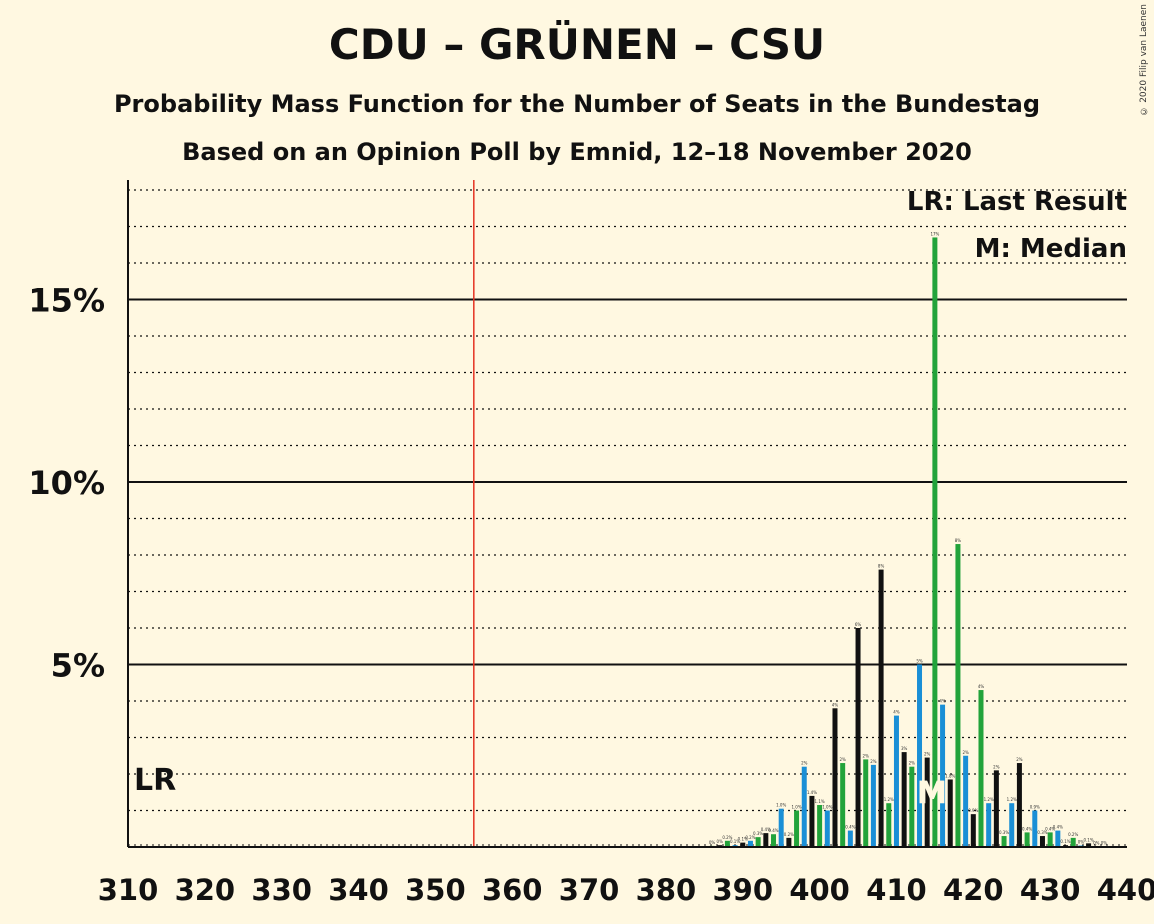 The height and width of the screenshot is (924, 1154). I want to click on bar-label-403: 2%, so click(842, 759).